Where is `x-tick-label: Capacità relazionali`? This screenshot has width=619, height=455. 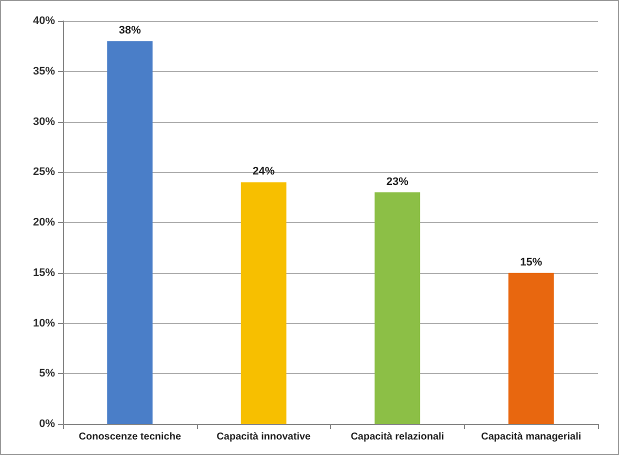 x-tick-label: Capacità relazionali is located at coordinates (397, 437).